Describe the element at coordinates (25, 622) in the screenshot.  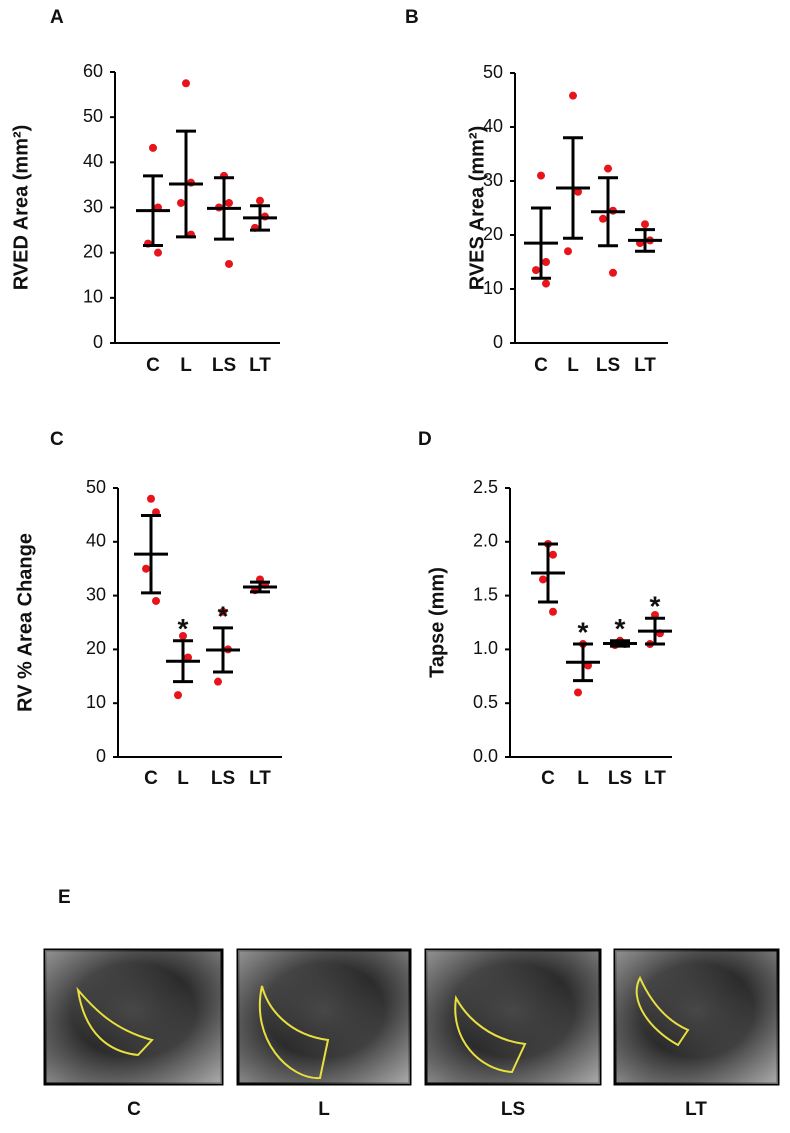
I see `y-axis-label: RV % Area Change` at that location.